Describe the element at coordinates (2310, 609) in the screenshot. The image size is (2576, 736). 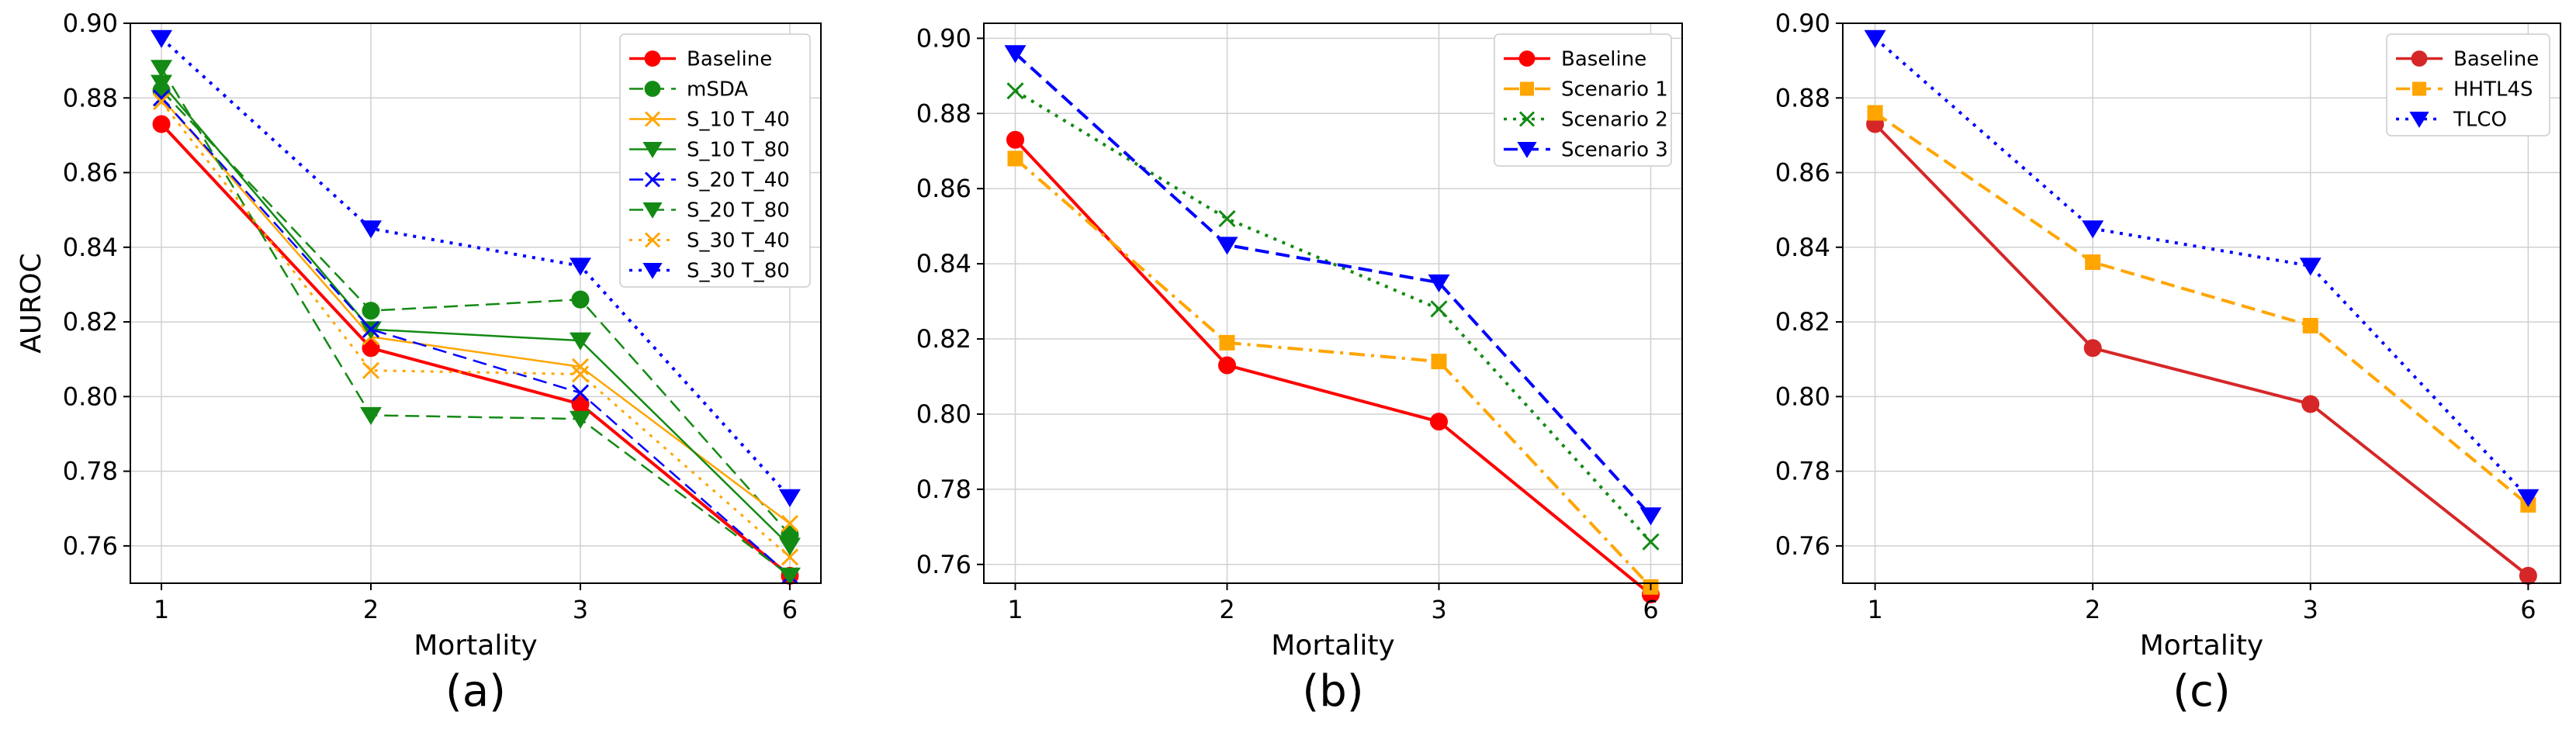
I see `x-tick-label: 3` at that location.